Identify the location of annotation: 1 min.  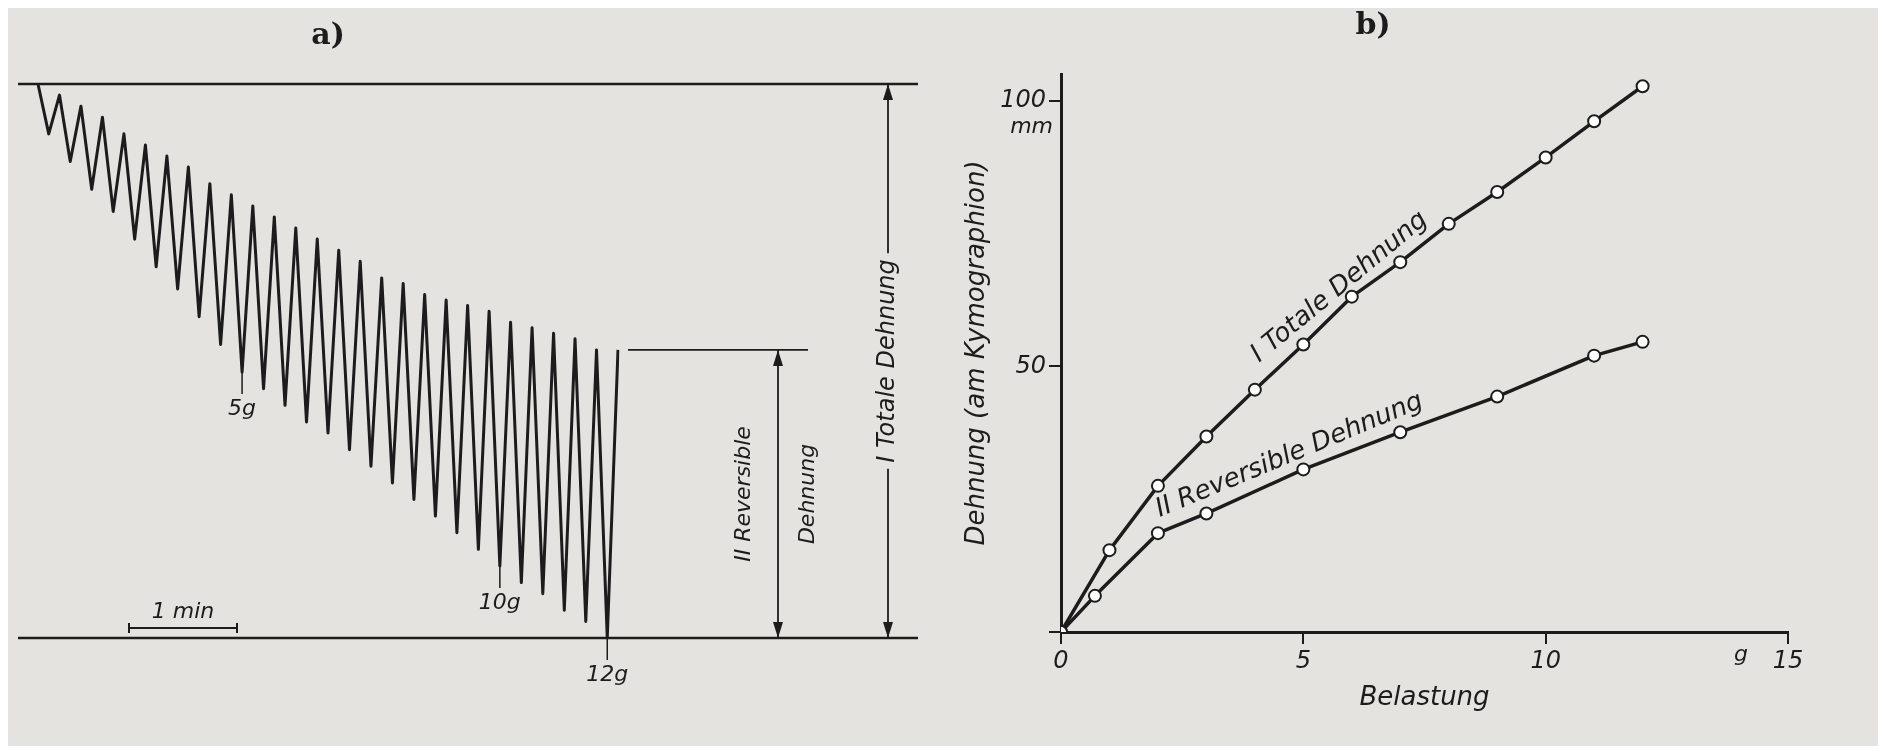
(183, 610).